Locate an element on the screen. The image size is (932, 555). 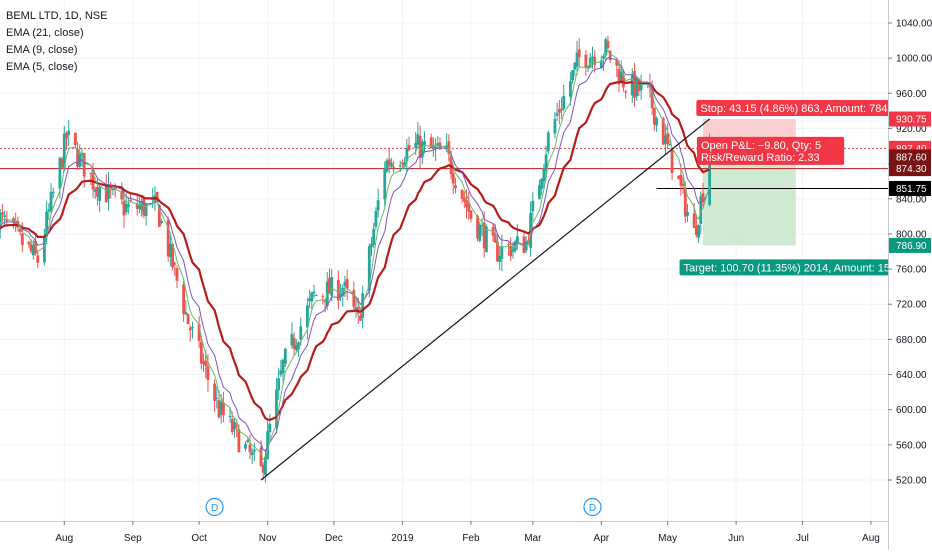
price-axis-label-text: 930.75 is located at coordinates (911, 120).